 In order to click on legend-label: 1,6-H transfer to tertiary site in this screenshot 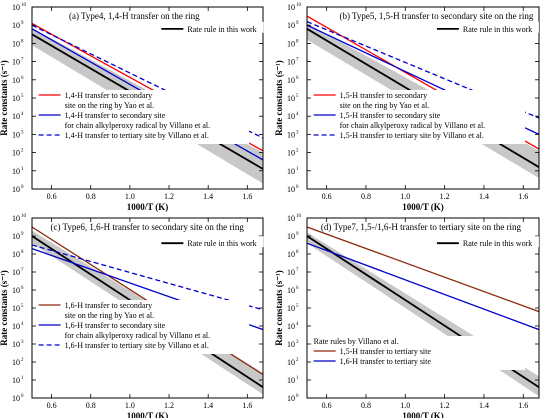, I will do `click(386, 361)`.